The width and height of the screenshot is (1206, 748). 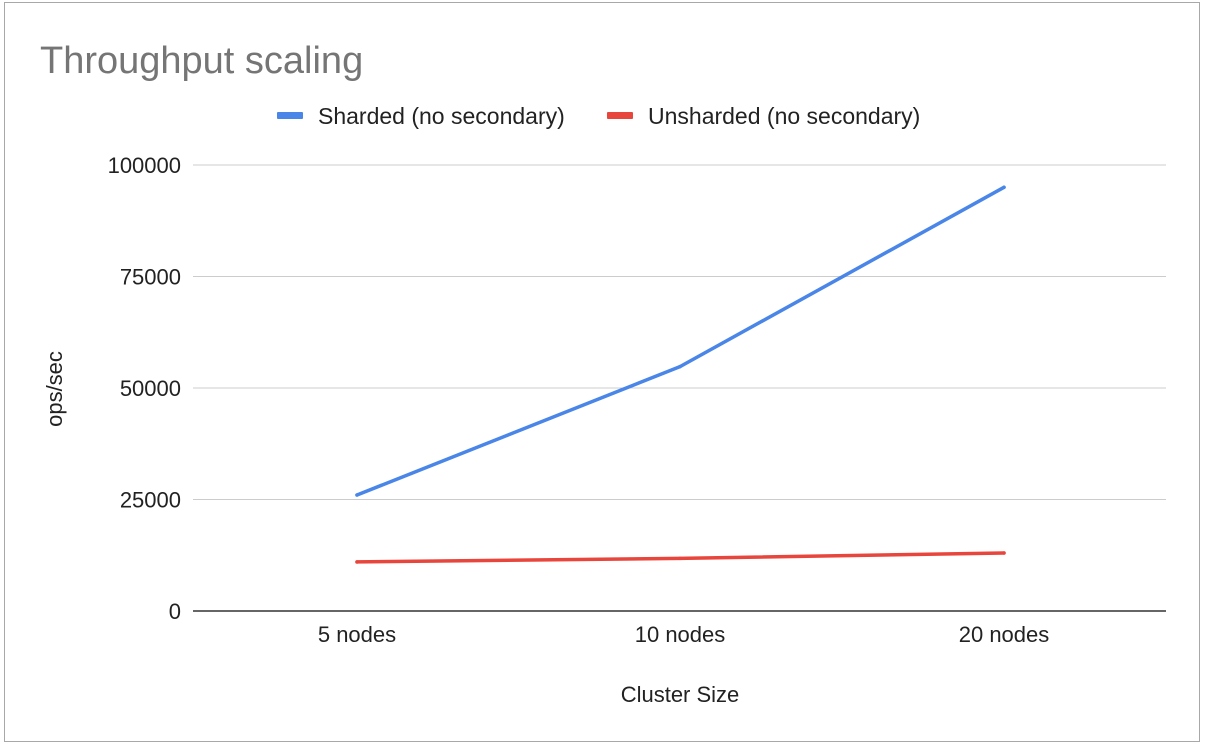 What do you see at coordinates (175, 611) in the screenshot?
I see `y-tick-label: 0` at bounding box center [175, 611].